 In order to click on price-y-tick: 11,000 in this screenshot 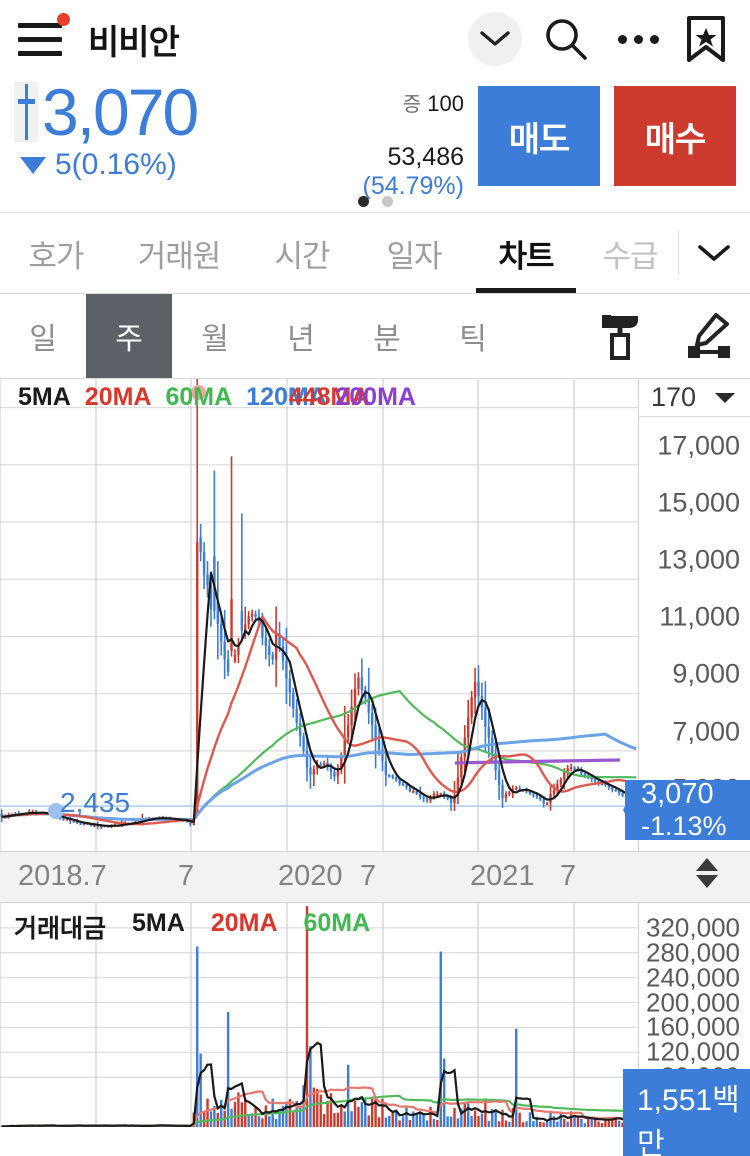, I will do `click(699, 616)`.